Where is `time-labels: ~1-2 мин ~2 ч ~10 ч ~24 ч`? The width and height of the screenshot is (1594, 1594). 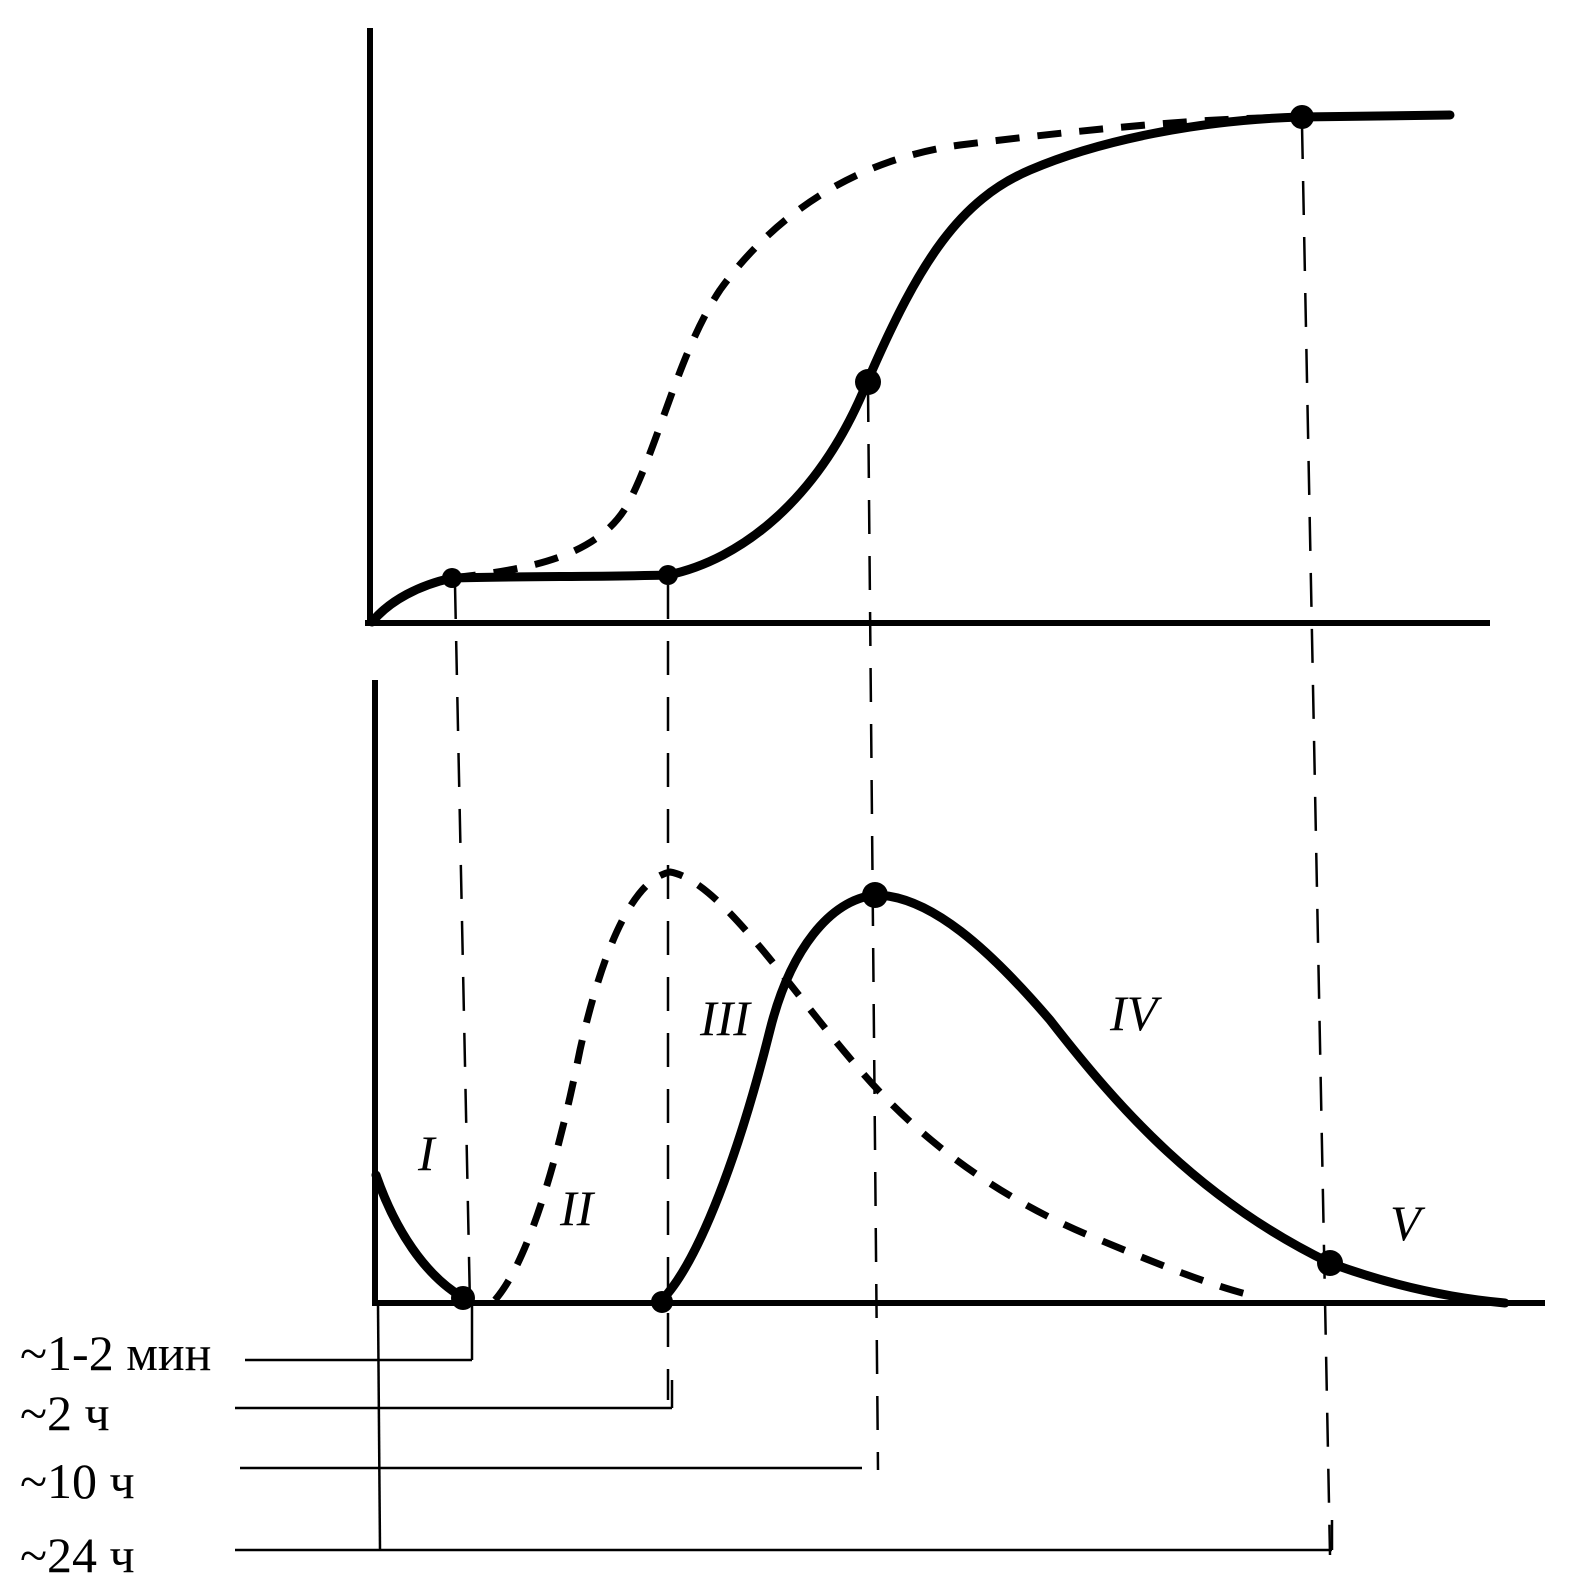 time-labels: ~1-2 мин ~2 ч ~10 ч ~24 ч is located at coordinates (115, 1454).